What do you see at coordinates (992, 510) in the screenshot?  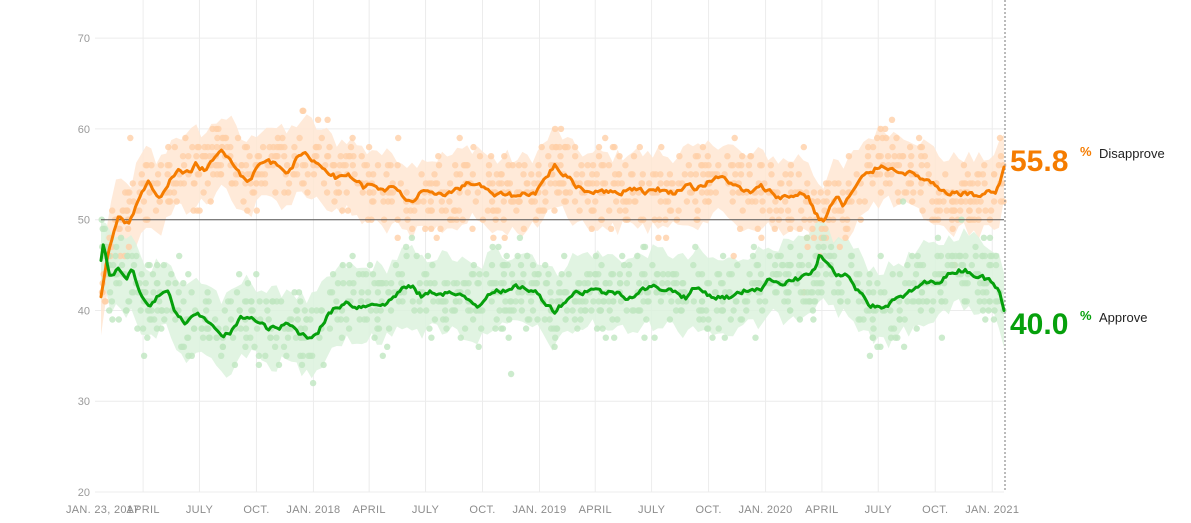 I see `x-tick-label: JAN. 2021` at bounding box center [992, 510].